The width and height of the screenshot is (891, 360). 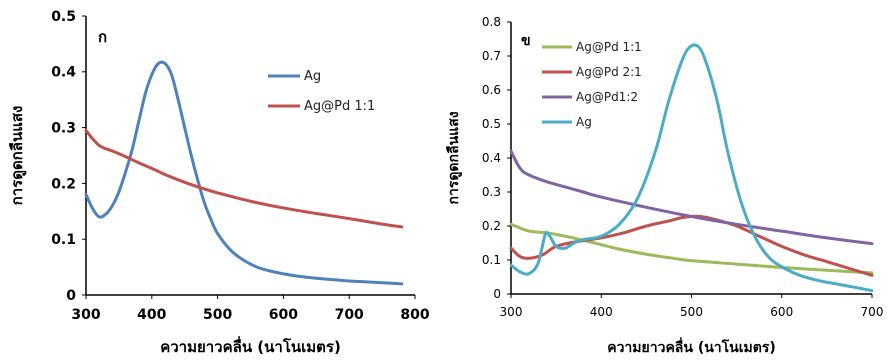 What do you see at coordinates (607, 97) in the screenshot?
I see `legend-label: Ag@Pd1:2` at bounding box center [607, 97].